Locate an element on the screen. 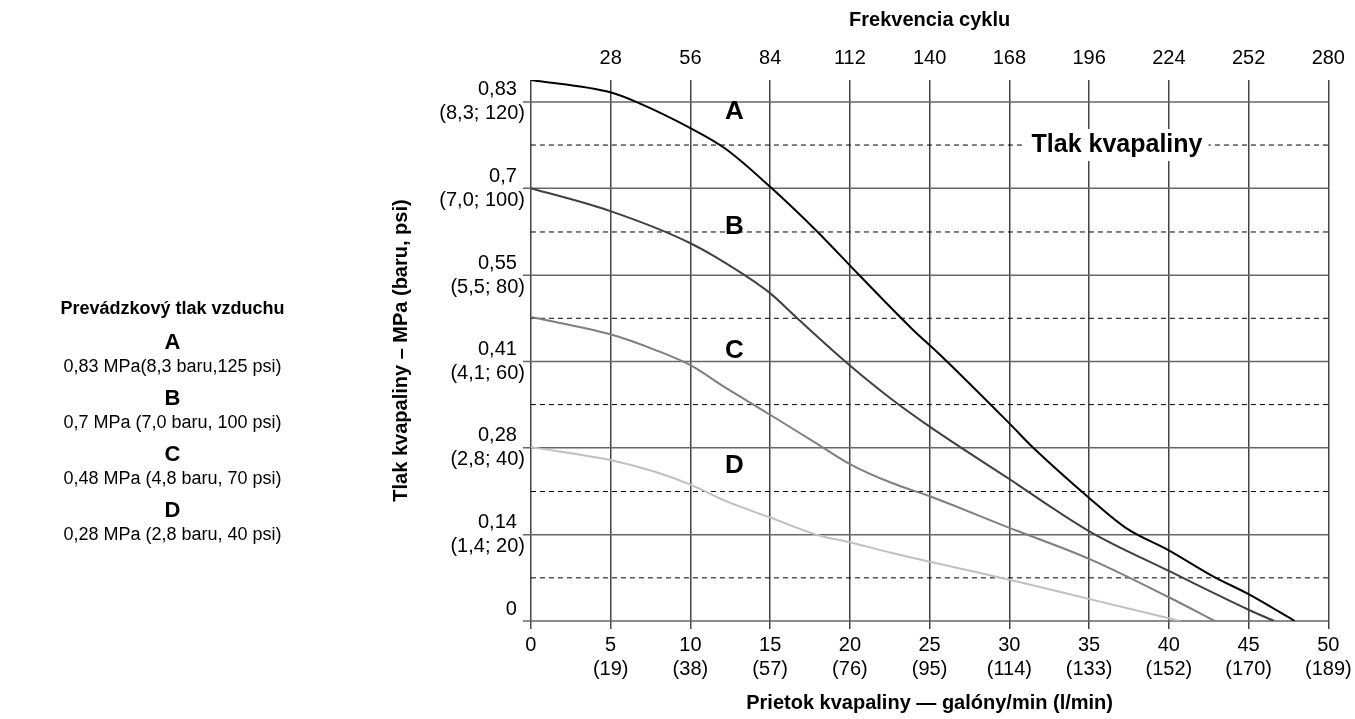 This screenshot has width=1355, height=719. x2-tick-label: 224 is located at coordinates (1169, 56).